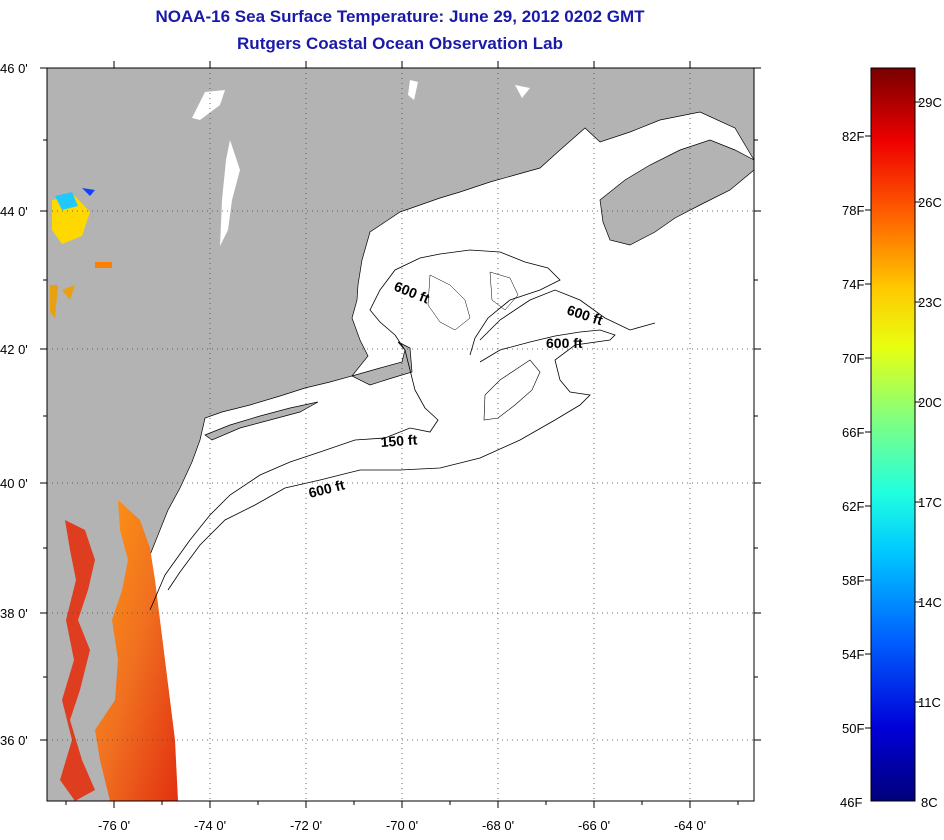 This screenshot has width=944, height=840. What do you see at coordinates (853, 432) in the screenshot?
I see `colorbar-label-f: 66F` at bounding box center [853, 432].